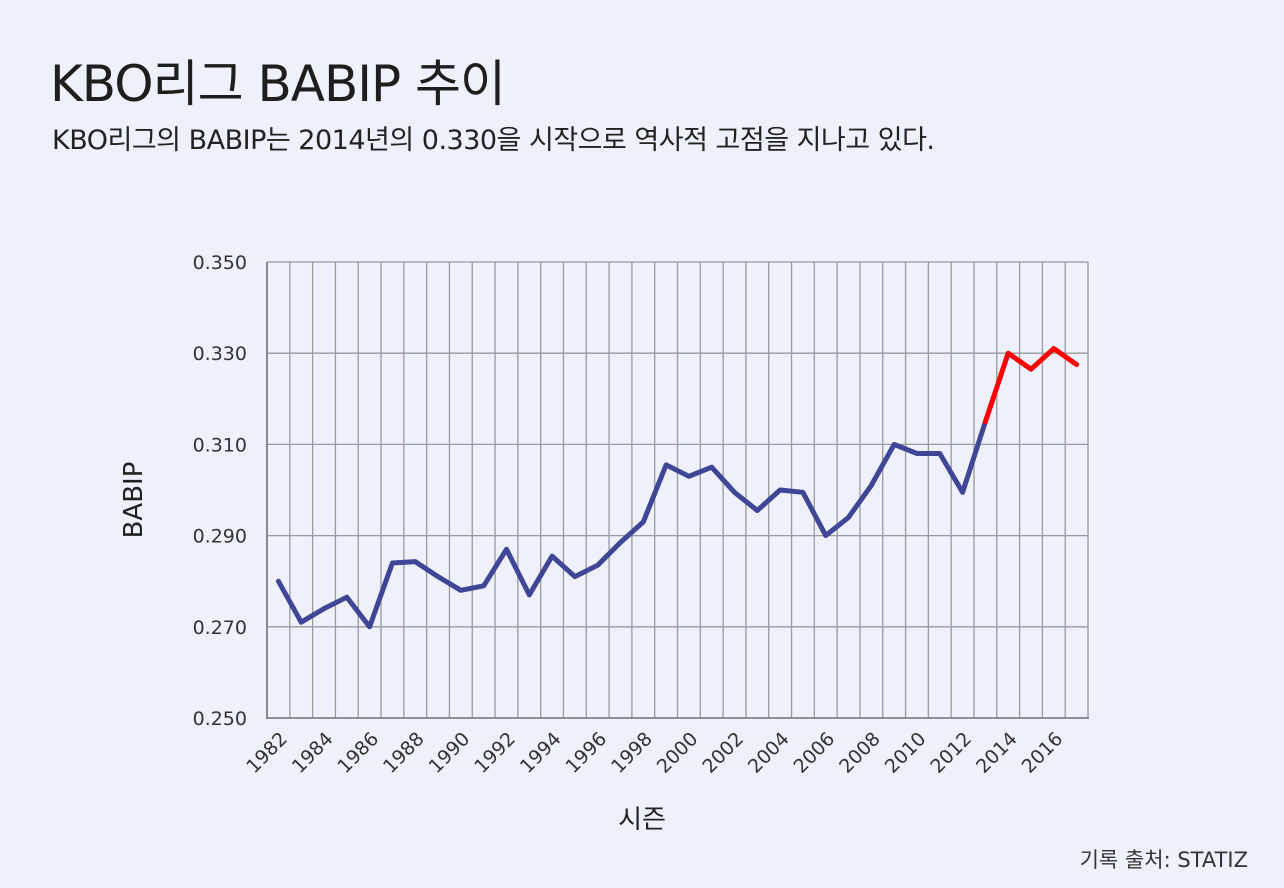 This screenshot has width=1284, height=888. What do you see at coordinates (313, 753) in the screenshot?
I see `x-tick-label: 1984` at bounding box center [313, 753].